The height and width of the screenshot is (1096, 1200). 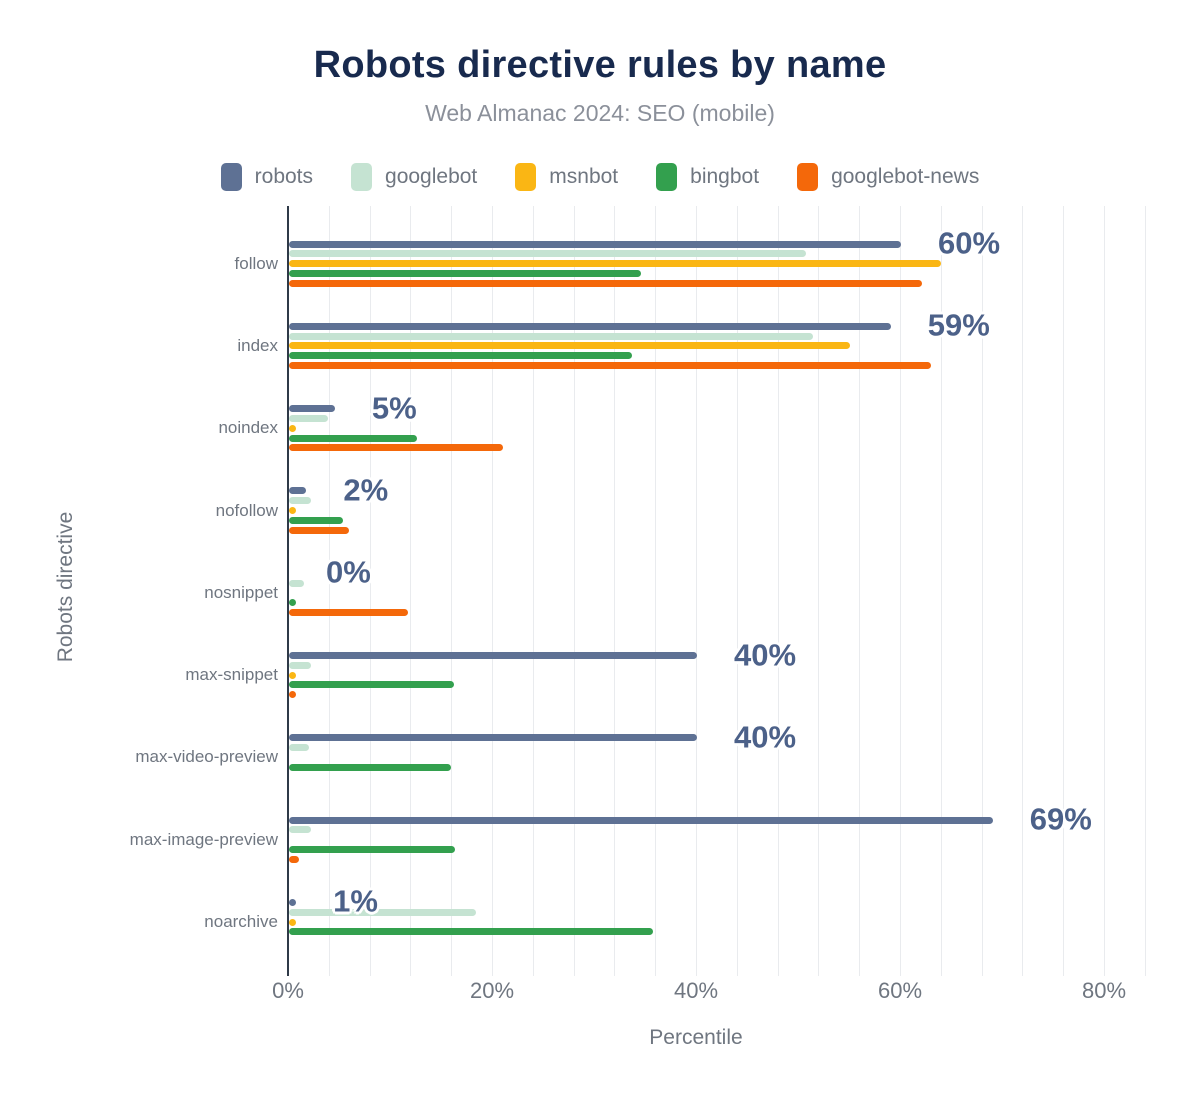 I want to click on legend-item-googlebot: googlebot, so click(x=414, y=177).